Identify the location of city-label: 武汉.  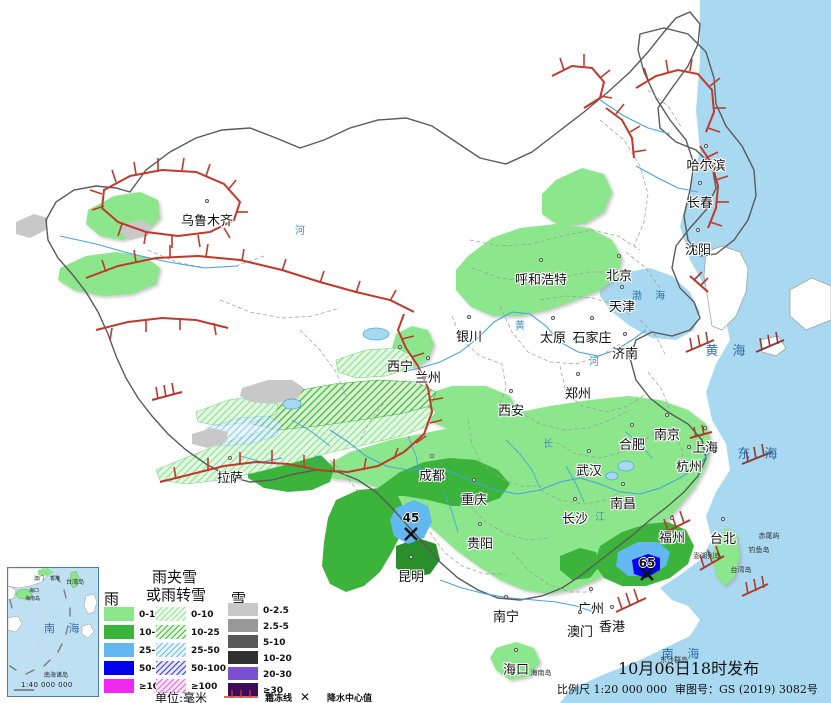
(589, 471).